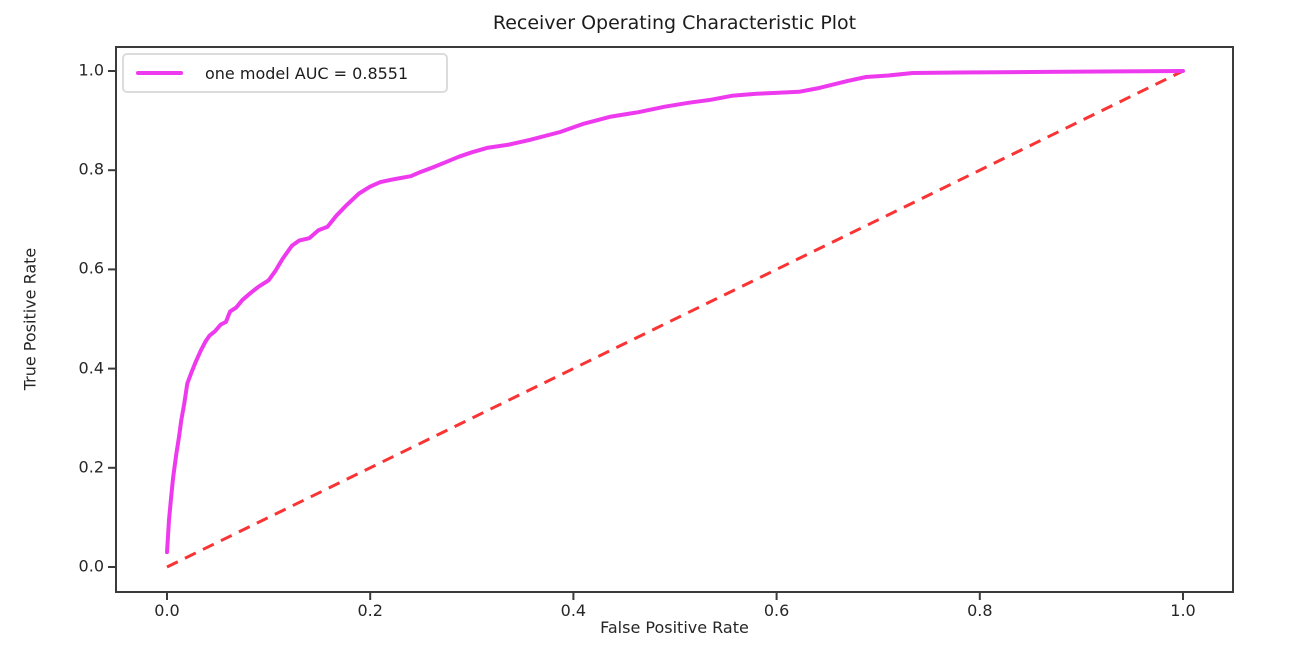  I want to click on y-tick-label: 0.6, so click(91, 268).